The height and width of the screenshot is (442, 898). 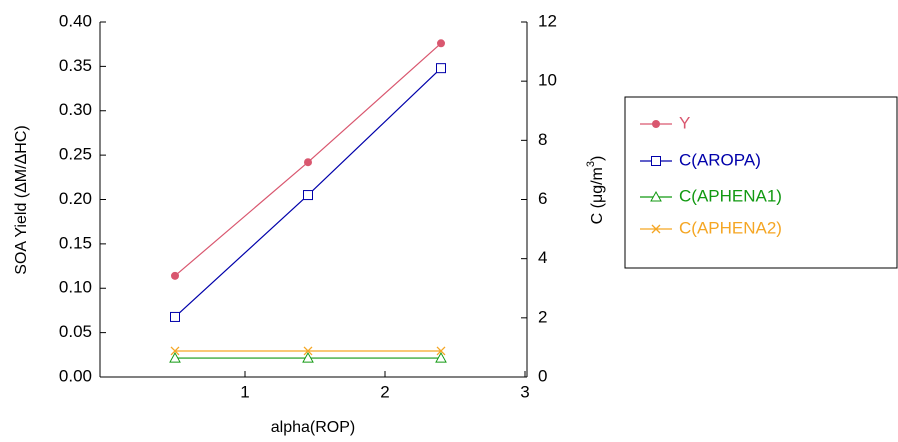 I want to click on y2-label-sup: 3, so click(x=591, y=164).